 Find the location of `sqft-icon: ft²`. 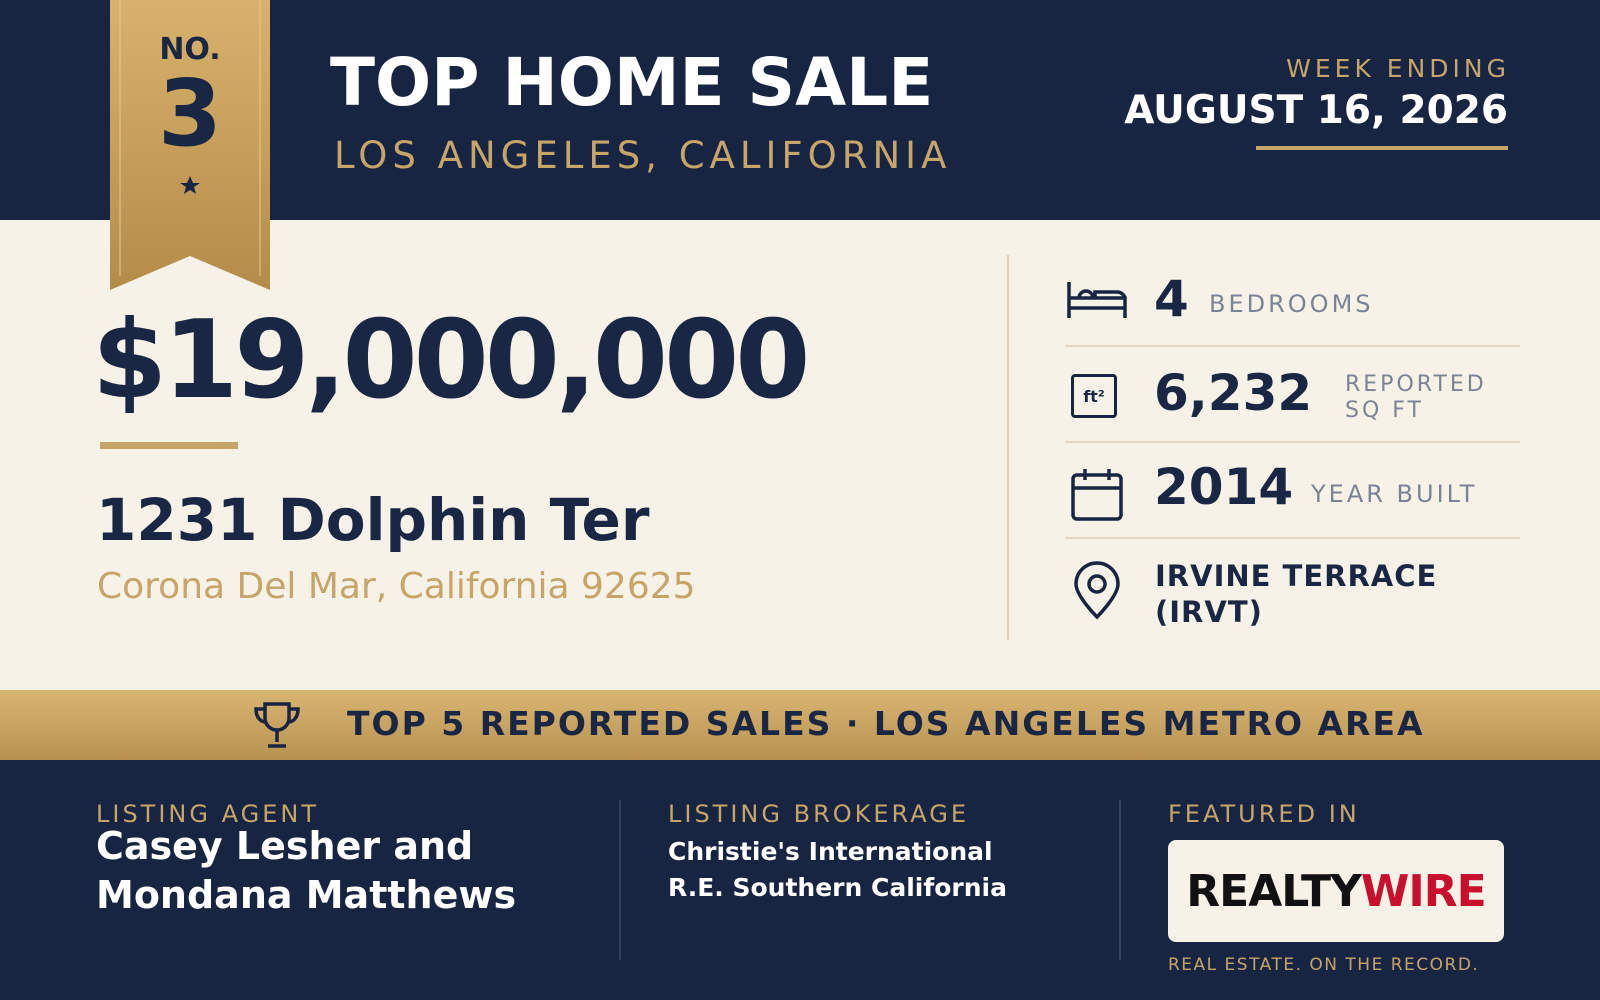

sqft-icon: ft² is located at coordinates (1094, 396).